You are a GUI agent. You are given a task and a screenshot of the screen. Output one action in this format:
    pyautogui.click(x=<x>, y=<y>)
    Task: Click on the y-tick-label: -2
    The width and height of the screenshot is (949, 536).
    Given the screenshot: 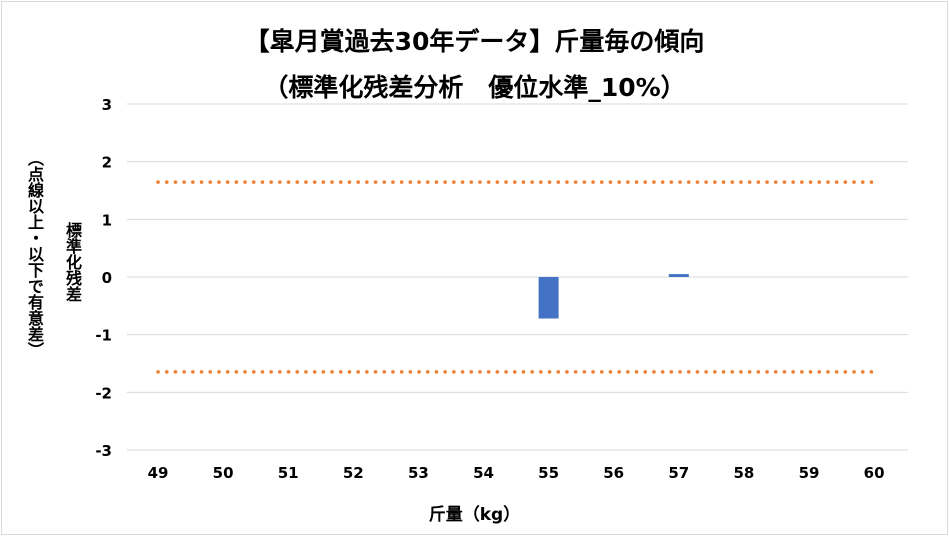 What is the action you would take?
    pyautogui.click(x=103, y=393)
    